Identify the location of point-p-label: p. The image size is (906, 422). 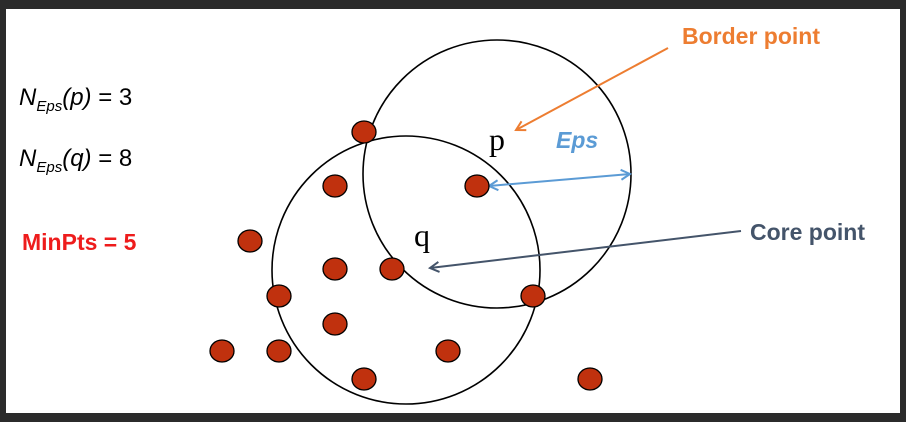
(497, 139).